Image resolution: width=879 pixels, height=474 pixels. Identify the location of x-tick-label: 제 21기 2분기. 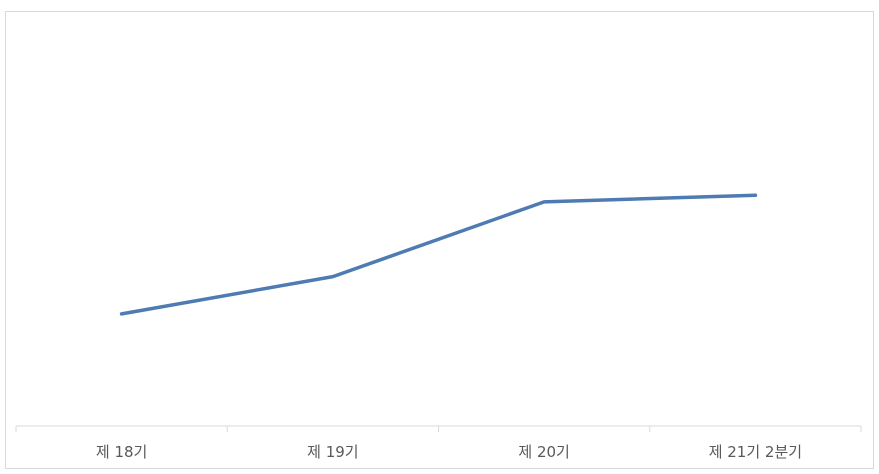
(755, 452).